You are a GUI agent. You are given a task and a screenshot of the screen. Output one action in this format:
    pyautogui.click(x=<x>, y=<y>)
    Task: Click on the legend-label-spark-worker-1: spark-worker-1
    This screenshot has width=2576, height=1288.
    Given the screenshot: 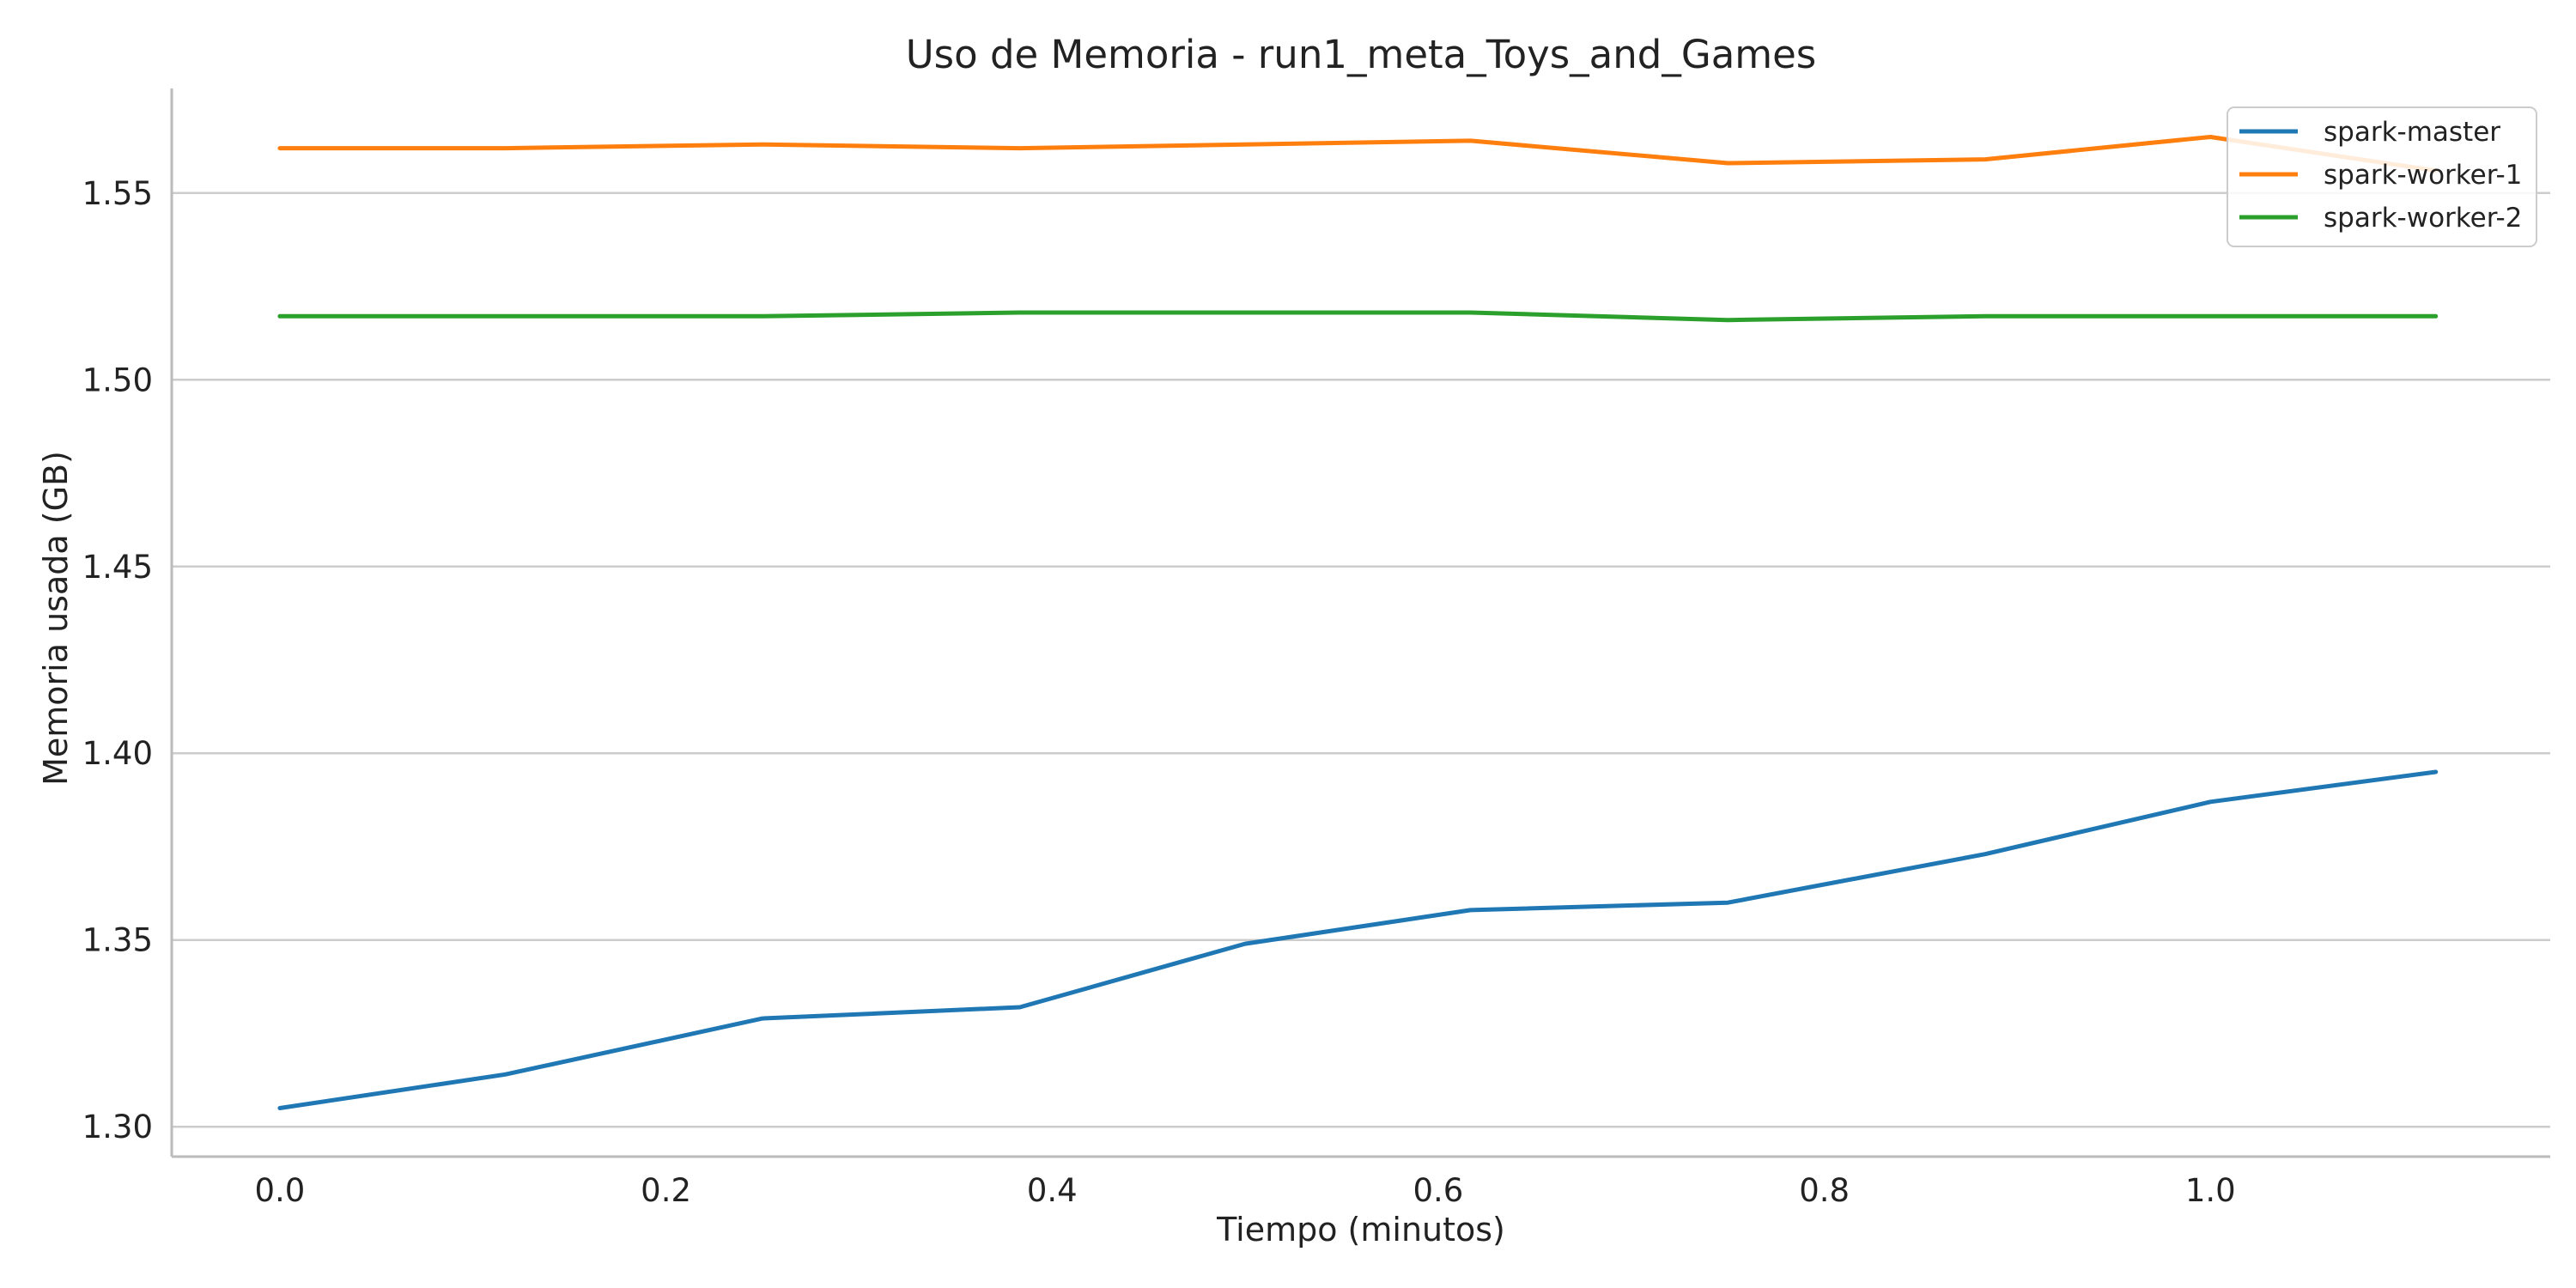 What is the action you would take?
    pyautogui.click(x=2423, y=175)
    